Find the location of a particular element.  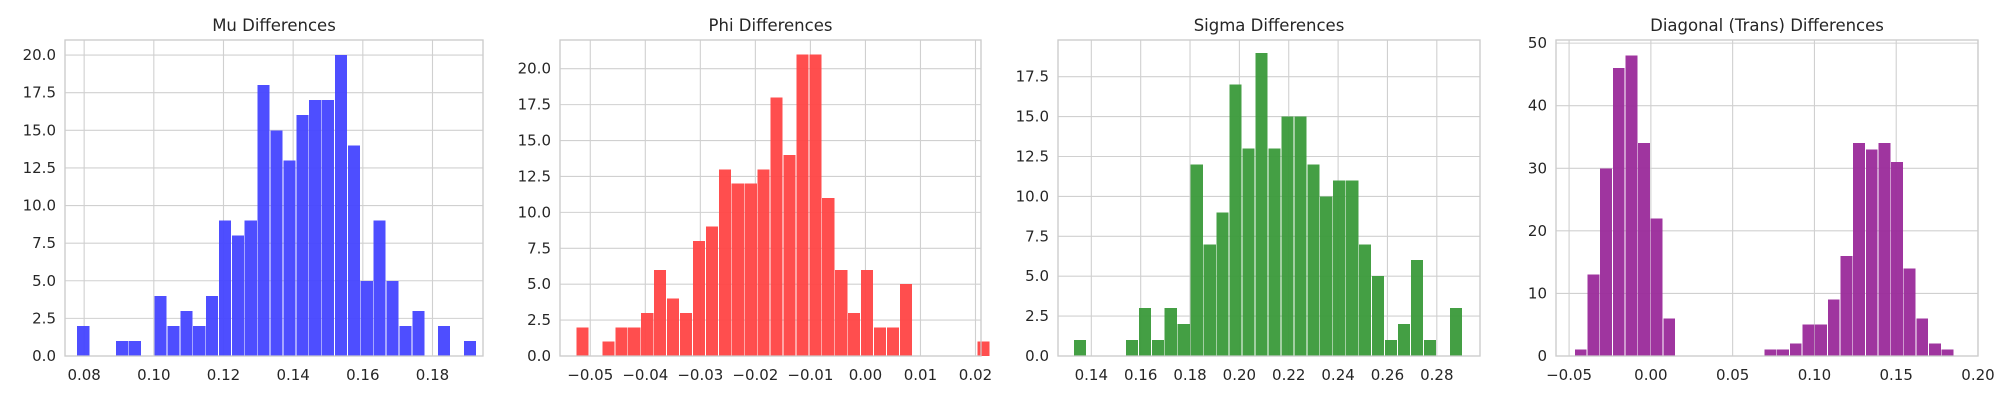

mu-y-tick-label: 0.0 is located at coordinates (44, 356).